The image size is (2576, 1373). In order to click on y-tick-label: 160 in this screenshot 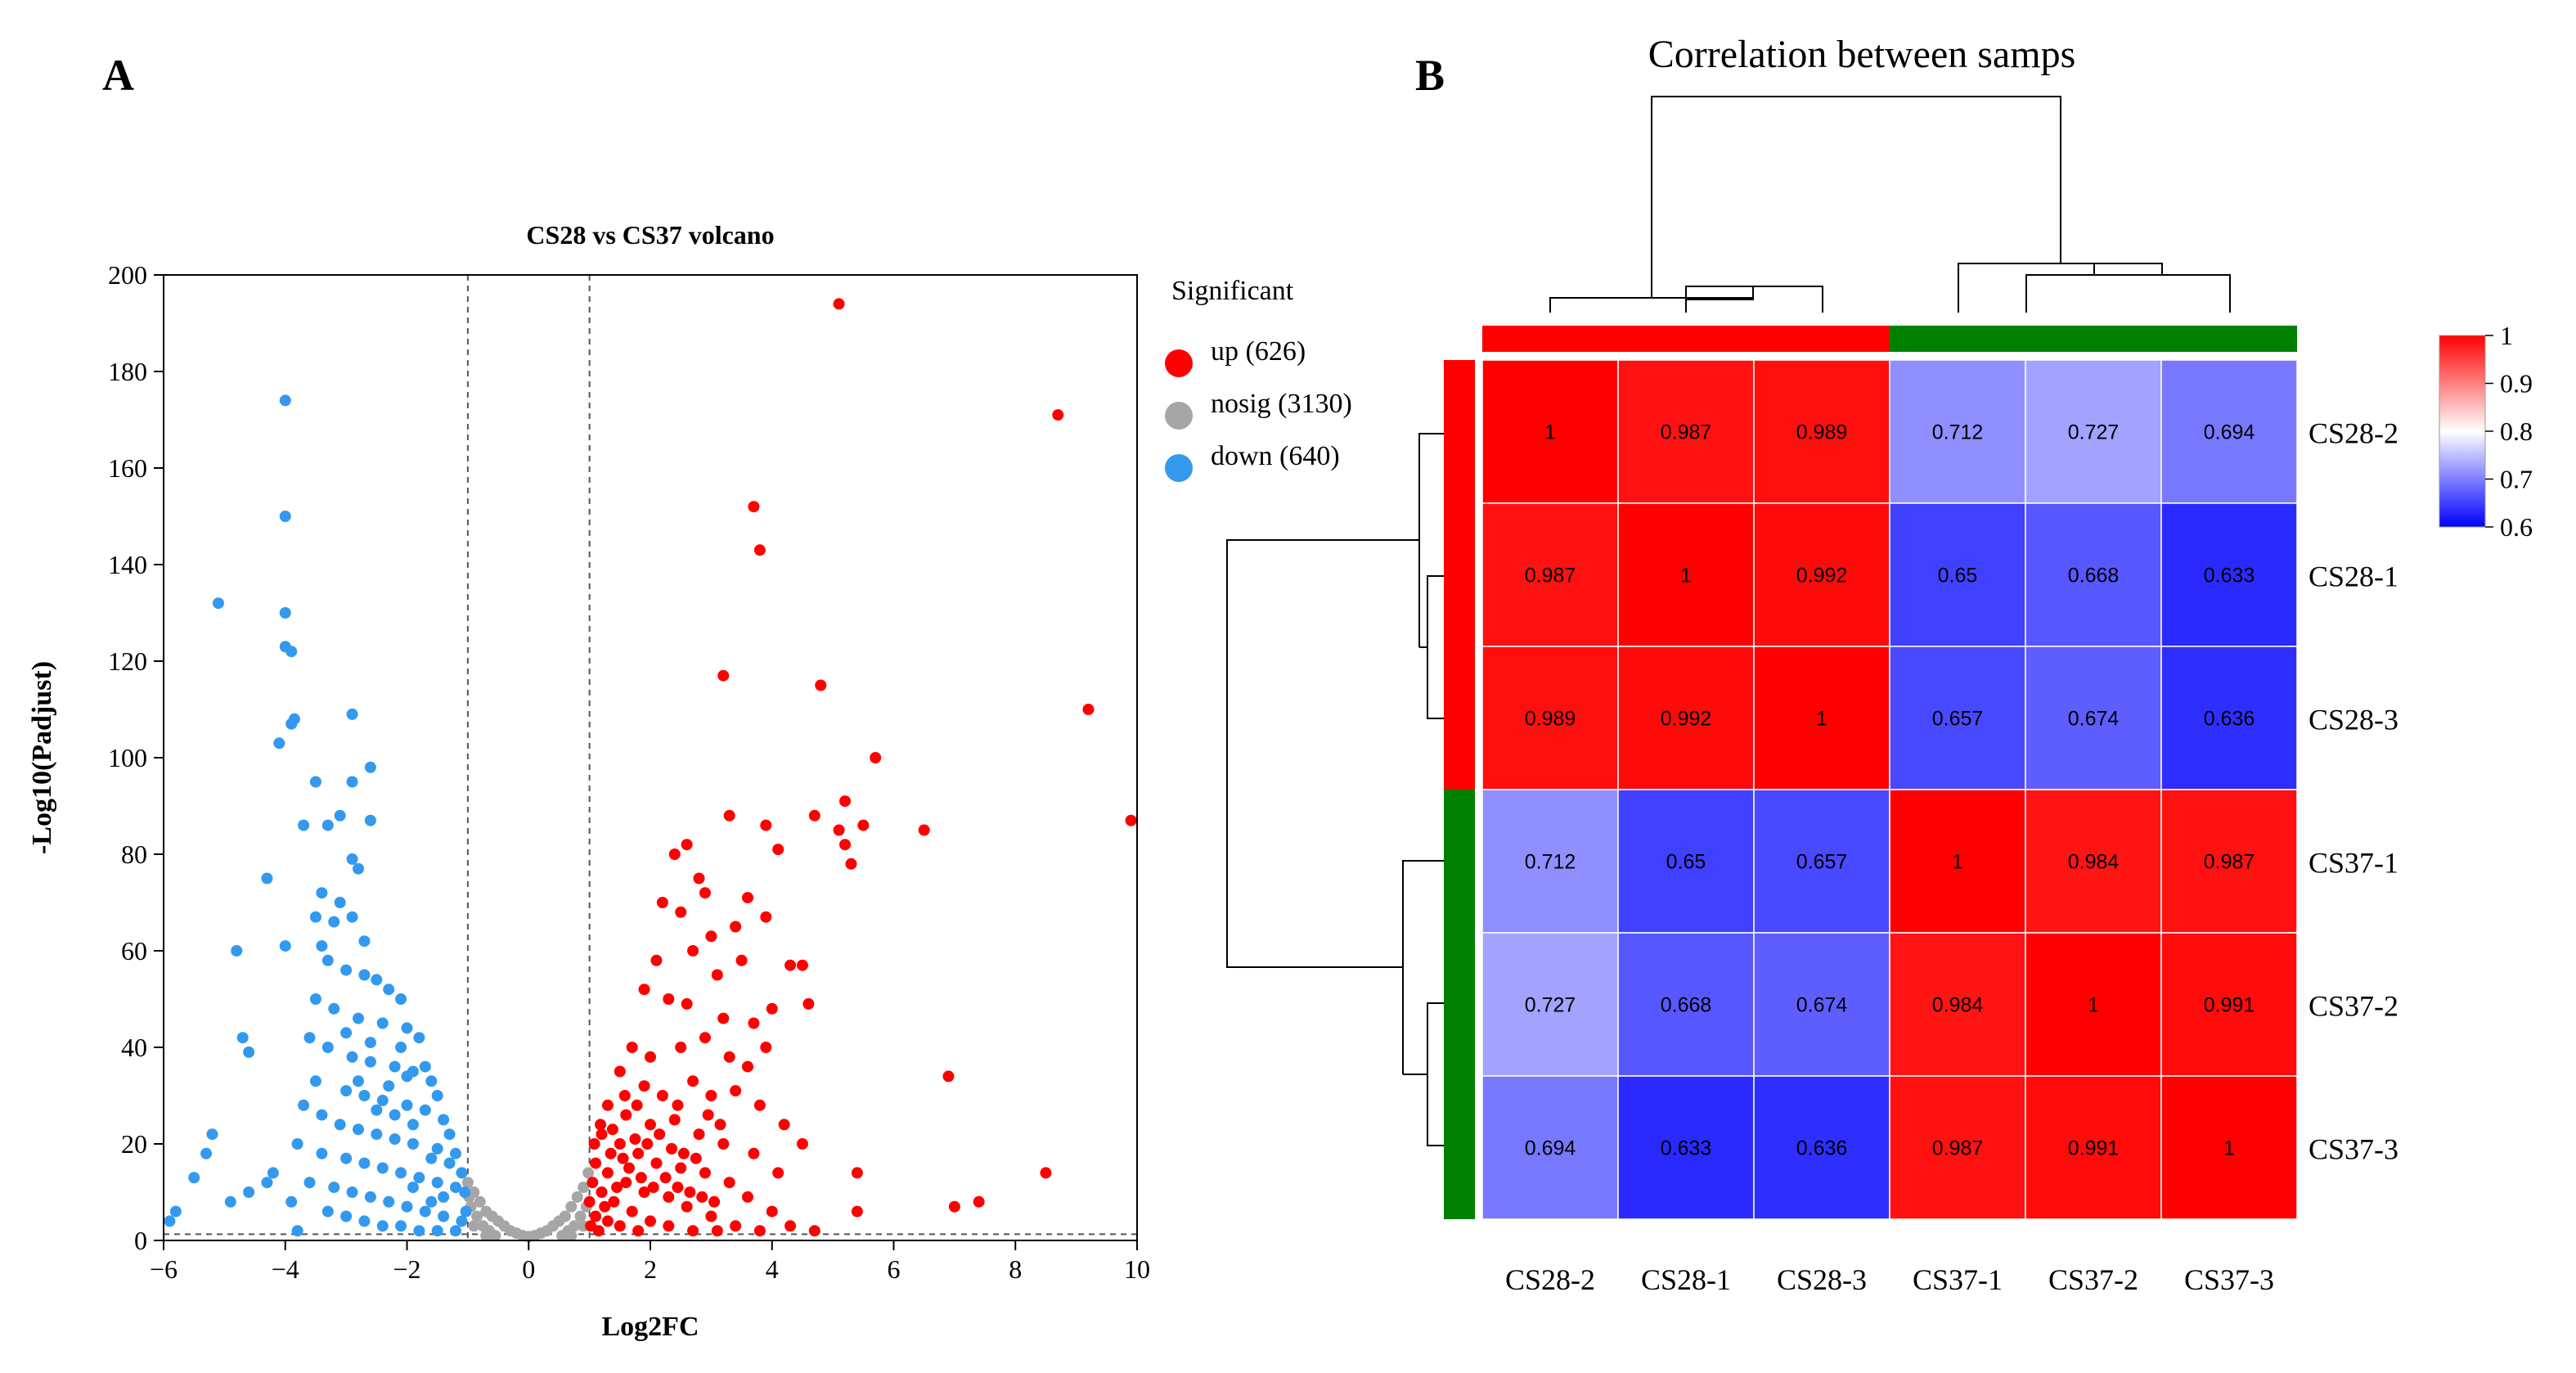, I will do `click(127, 468)`.